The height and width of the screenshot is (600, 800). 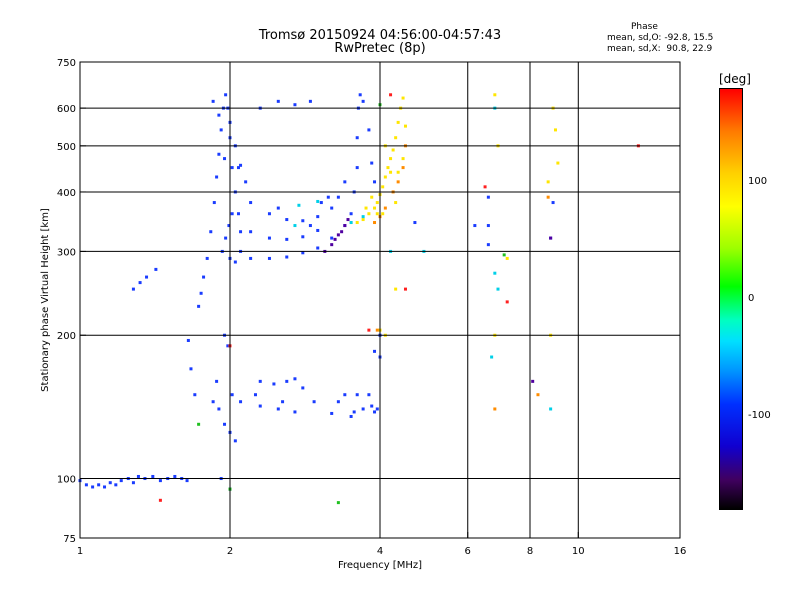 I want to click on stats-heading: Phase, so click(x=644, y=27).